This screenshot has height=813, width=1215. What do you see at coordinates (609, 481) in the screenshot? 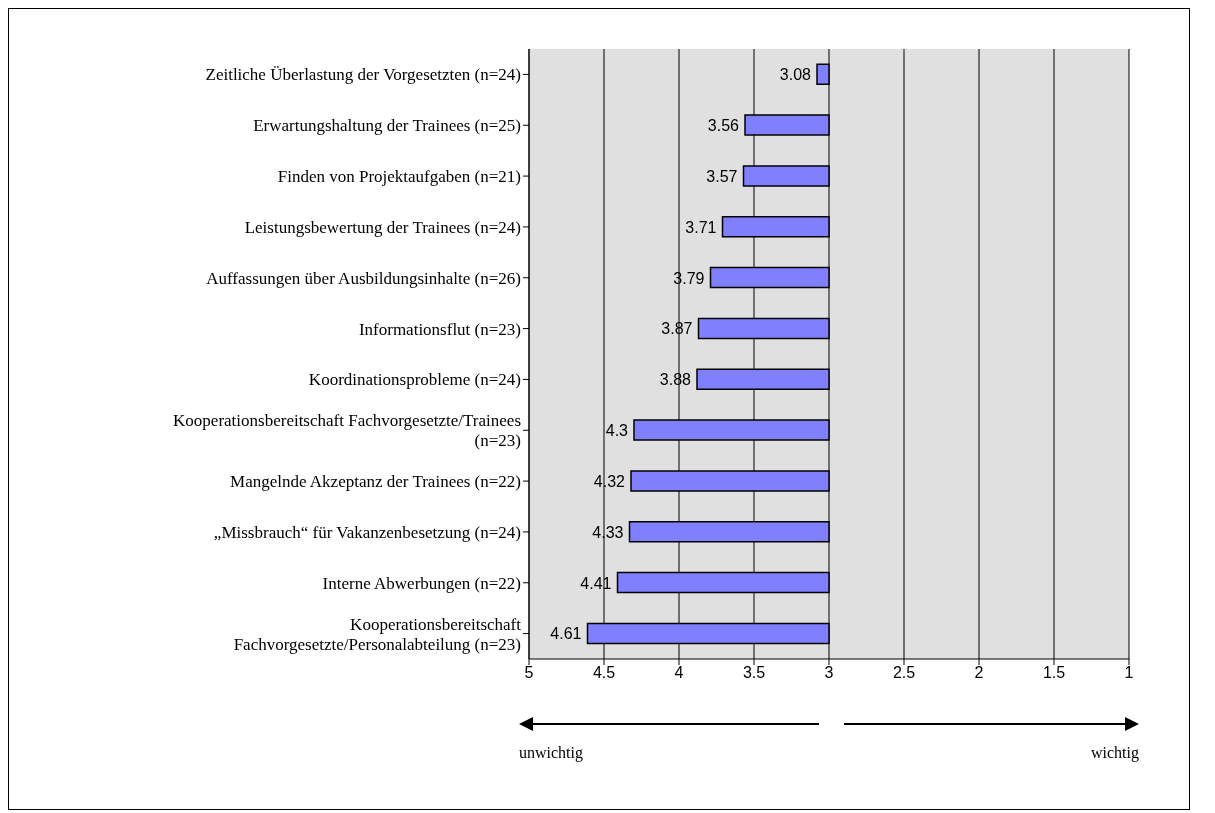
I see `data-label: 4.32` at bounding box center [609, 481].